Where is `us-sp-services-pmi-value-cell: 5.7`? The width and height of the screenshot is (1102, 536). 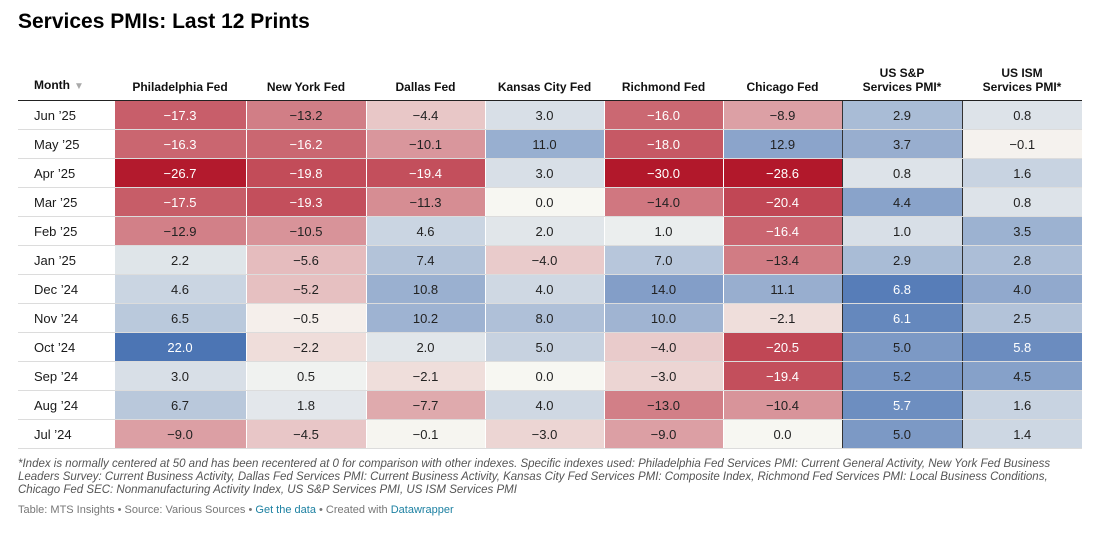 us-sp-services-pmi-value-cell: 5.7 is located at coordinates (901, 405).